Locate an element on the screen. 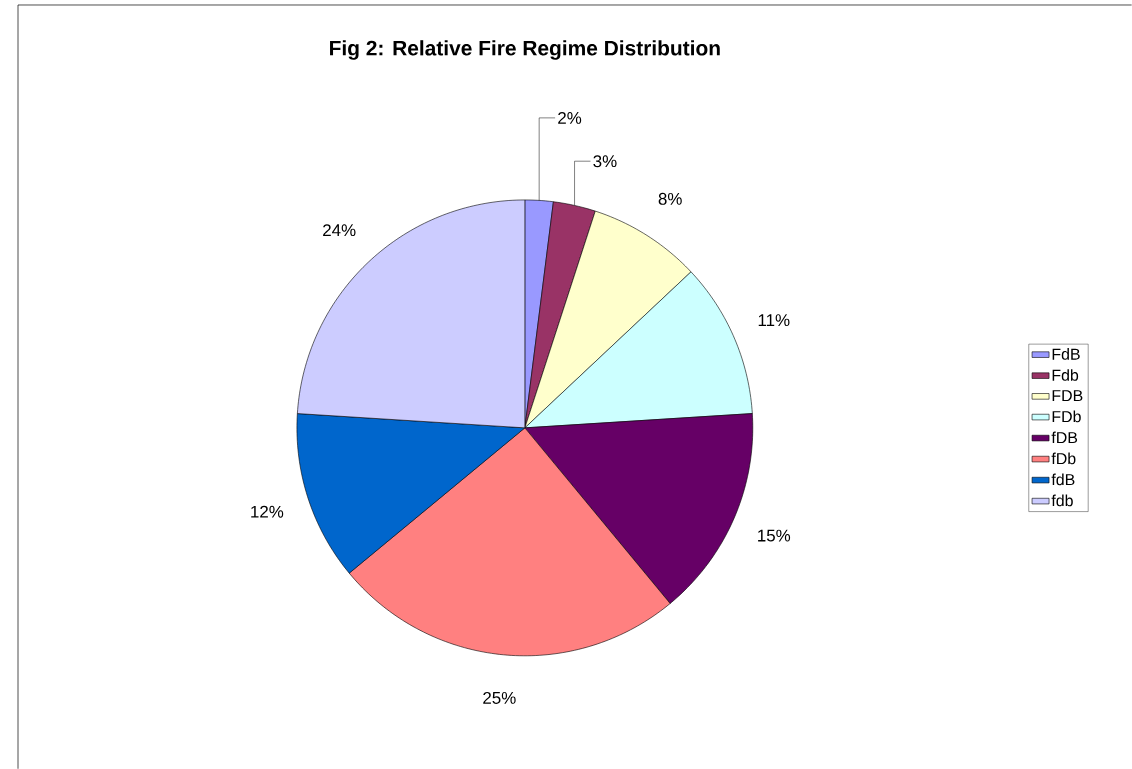  legend-label: fDB is located at coordinates (1064, 437).